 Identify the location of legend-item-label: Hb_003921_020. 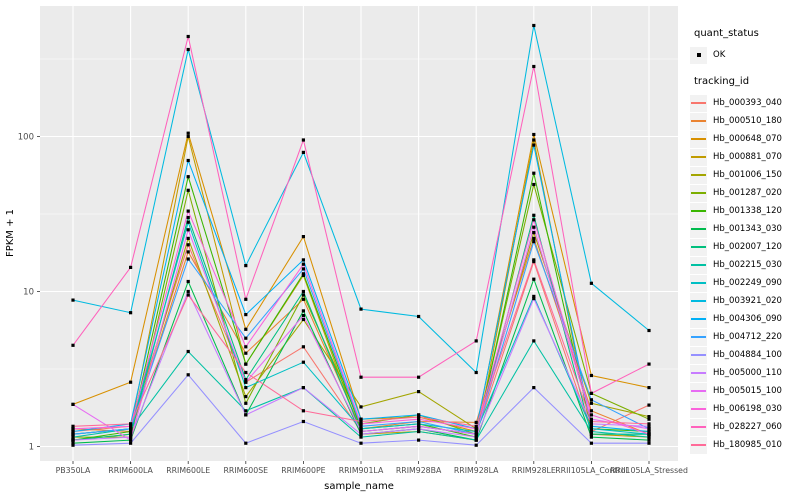
(747, 301).